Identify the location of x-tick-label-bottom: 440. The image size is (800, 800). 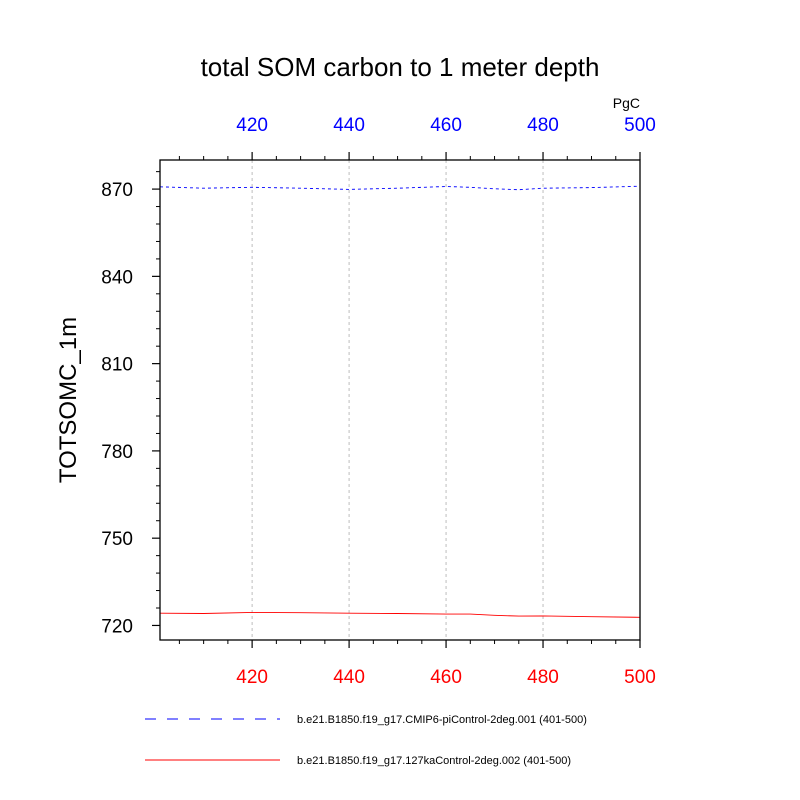
(349, 677).